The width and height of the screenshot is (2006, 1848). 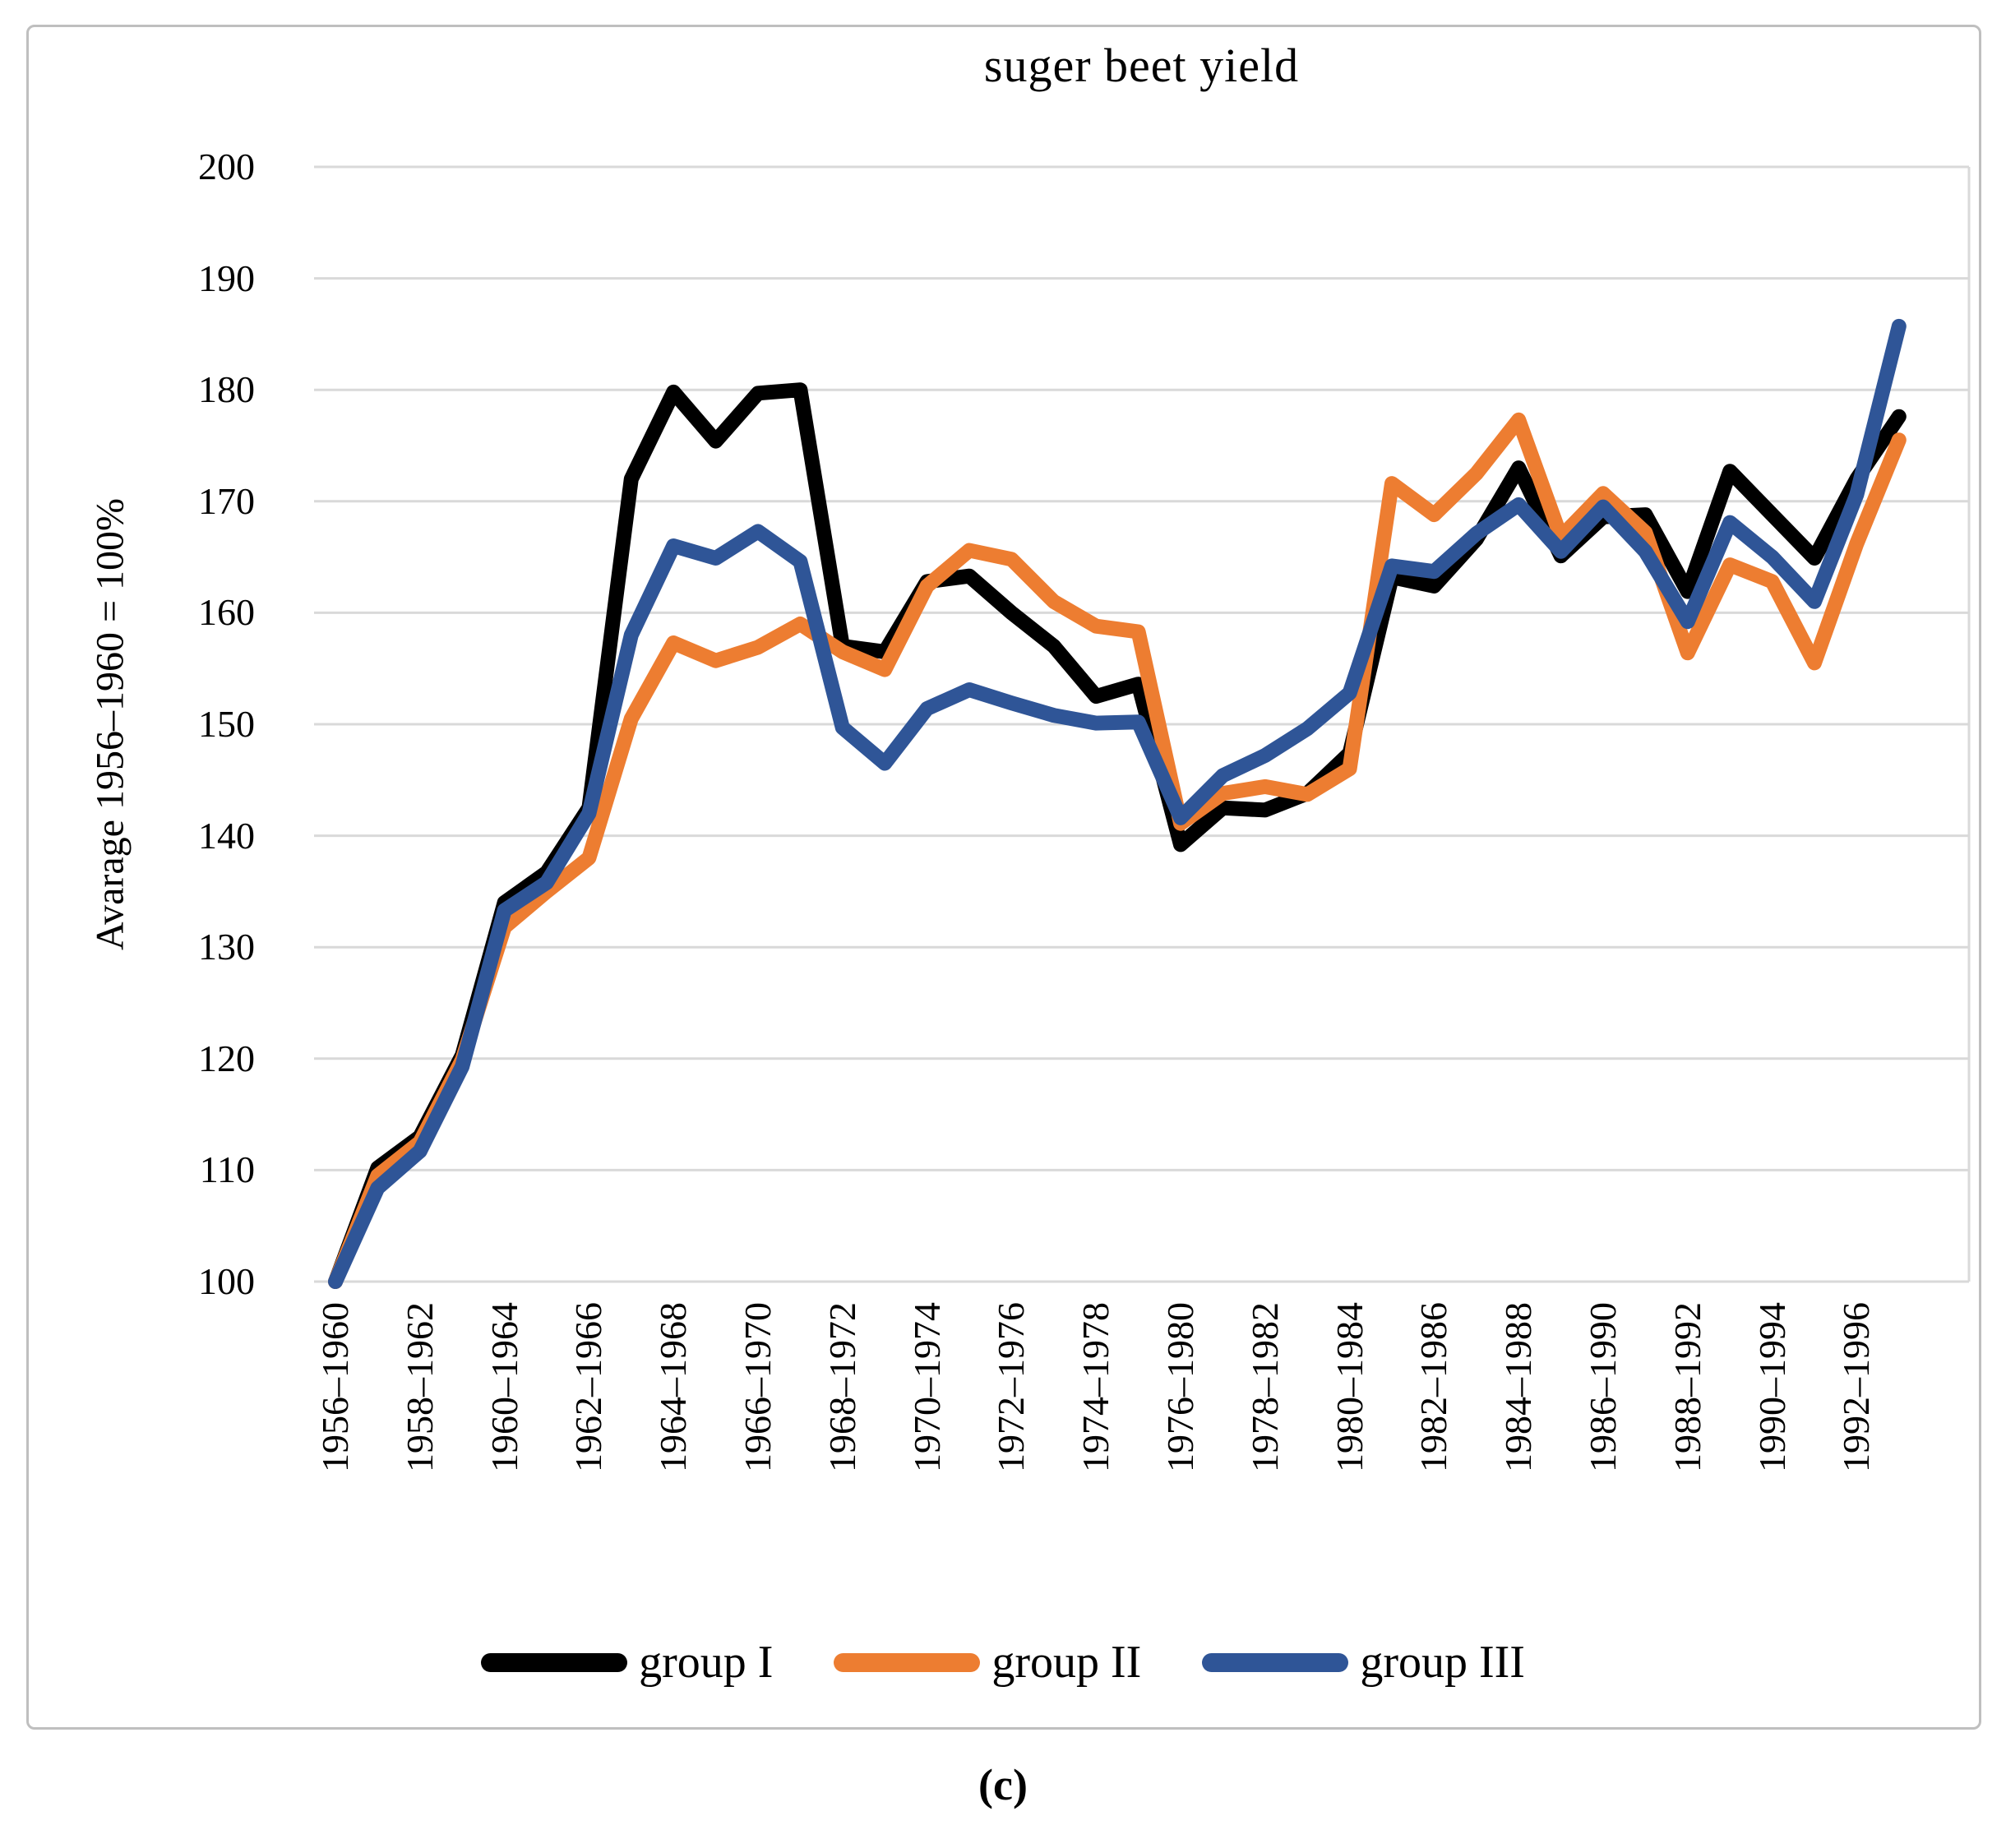 What do you see at coordinates (226, 389) in the screenshot?
I see `y-tick-label: 180` at bounding box center [226, 389].